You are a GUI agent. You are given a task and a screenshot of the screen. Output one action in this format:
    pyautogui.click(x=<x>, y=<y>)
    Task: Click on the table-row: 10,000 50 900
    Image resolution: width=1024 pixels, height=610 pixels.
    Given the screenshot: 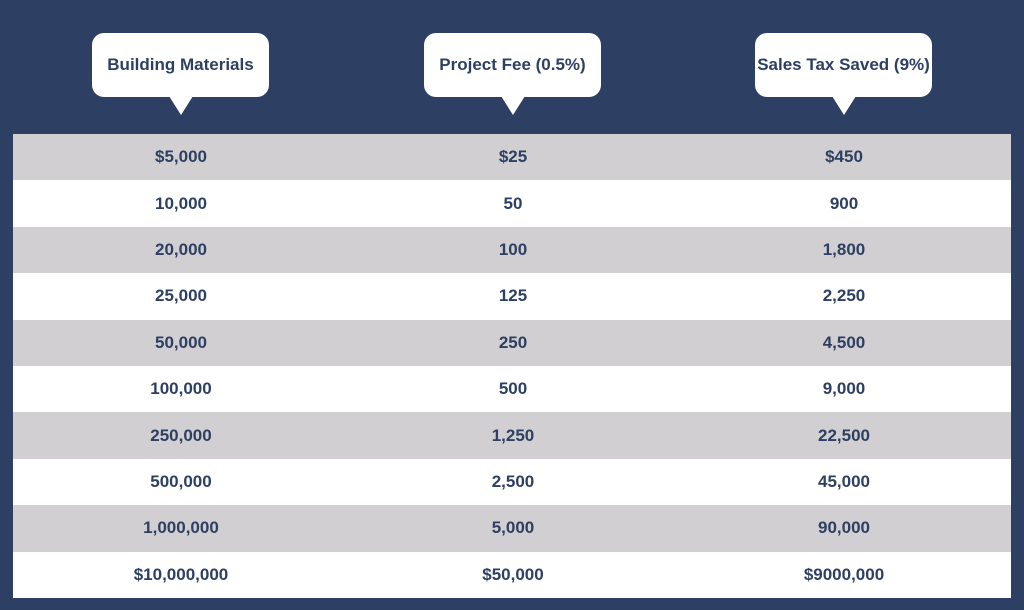 What is the action you would take?
    pyautogui.click(x=512, y=203)
    